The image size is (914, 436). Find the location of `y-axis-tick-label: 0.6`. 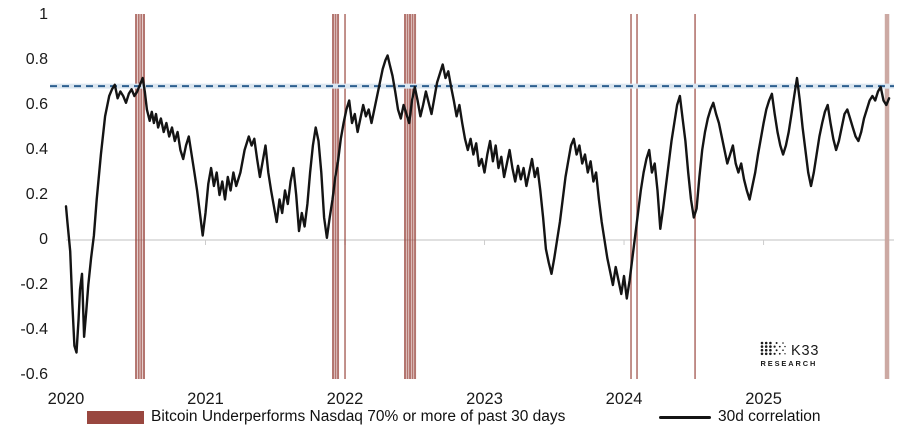

y-axis-tick-label: 0.6 is located at coordinates (36, 104).